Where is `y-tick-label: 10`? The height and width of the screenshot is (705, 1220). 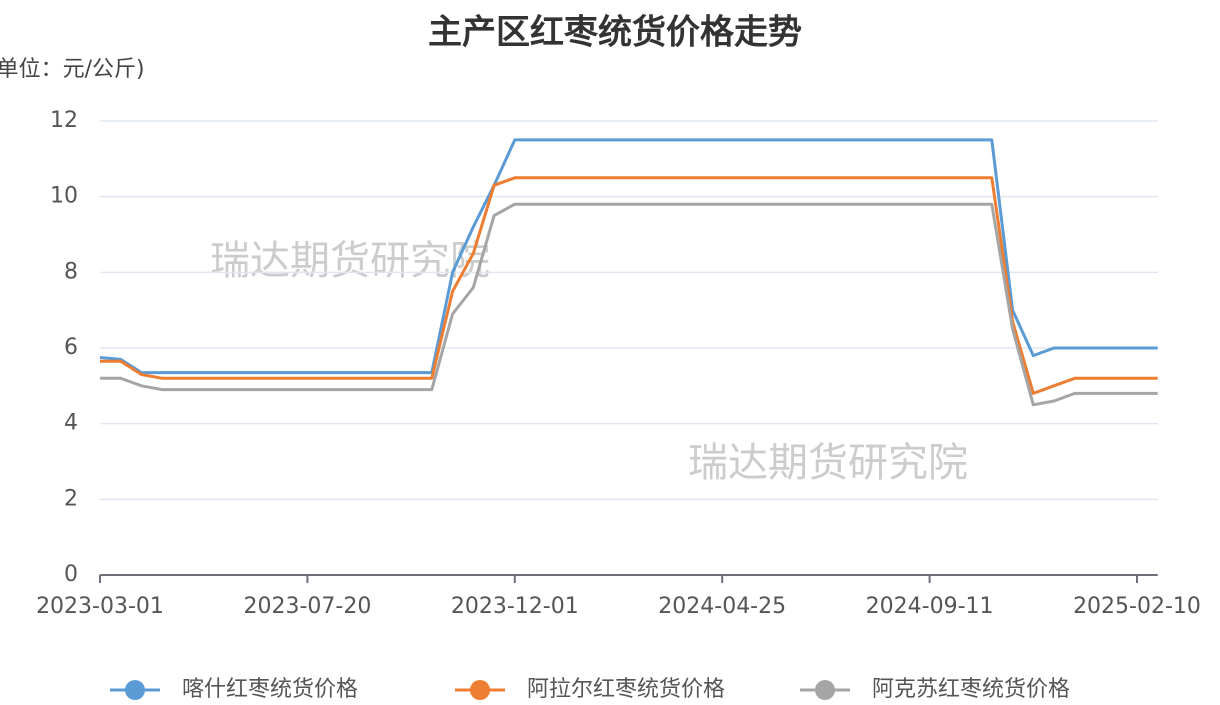 y-tick-label: 10 is located at coordinates (64, 196).